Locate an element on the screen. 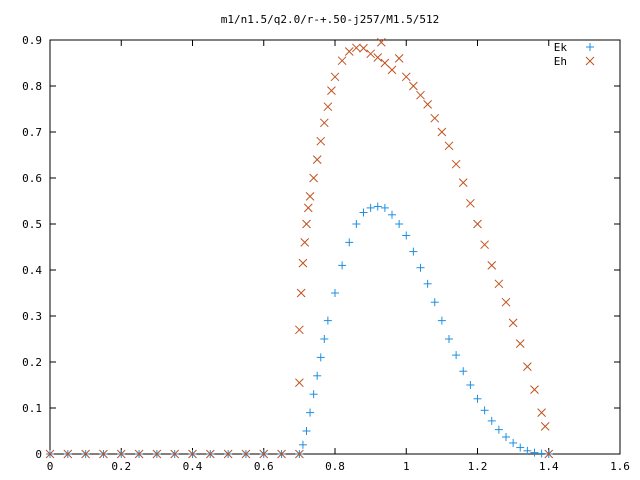  y-tick-label: 0.9 is located at coordinates (32, 40).